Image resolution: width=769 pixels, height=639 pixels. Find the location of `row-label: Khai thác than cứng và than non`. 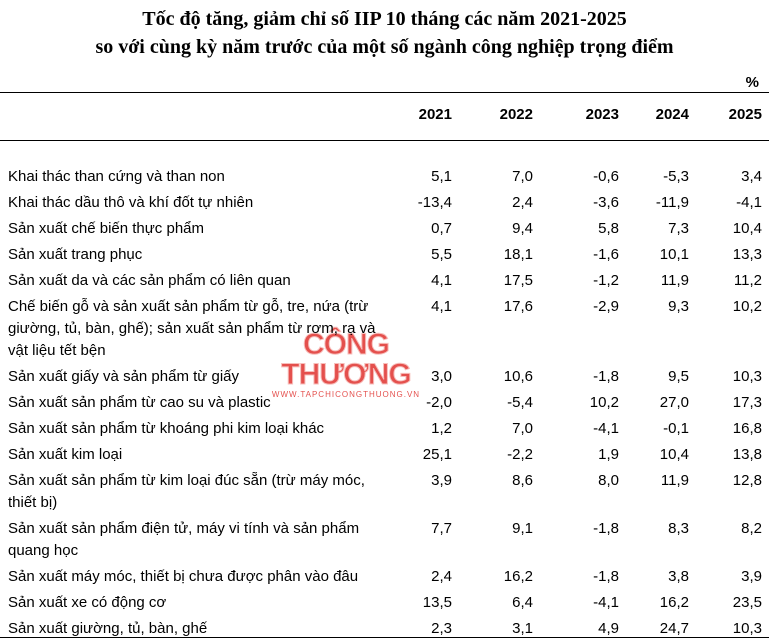

row-label: Khai thác than cứng và than non is located at coordinates (116, 176).